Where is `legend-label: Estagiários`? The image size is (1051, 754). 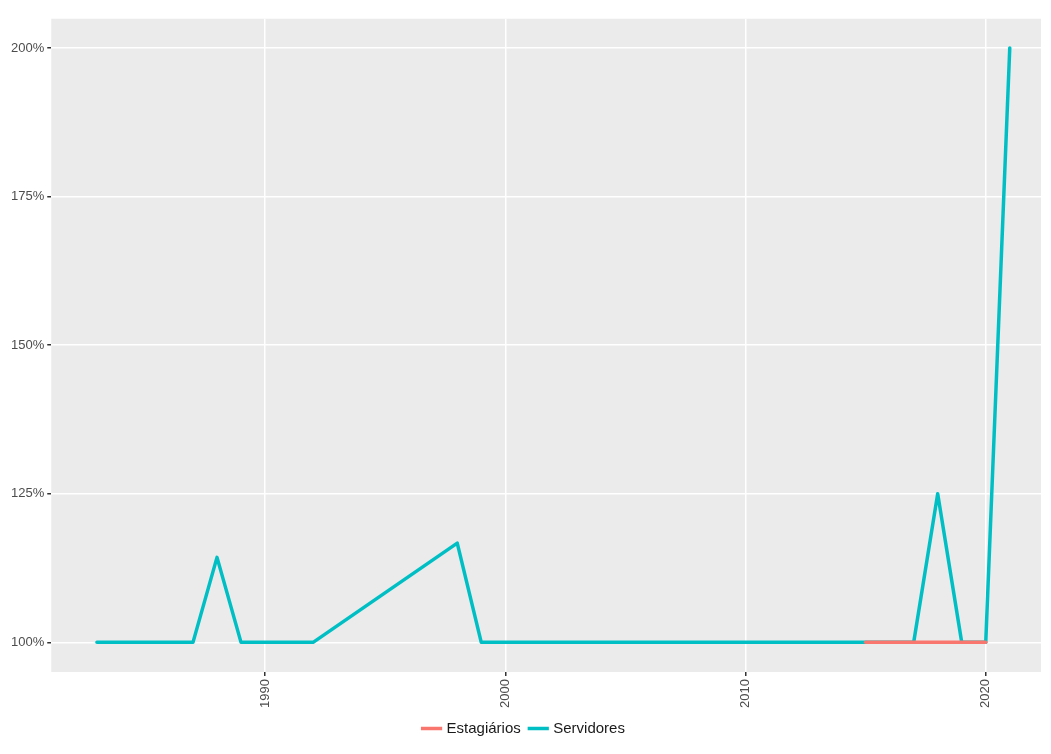
legend-label: Estagiários is located at coordinates (483, 727).